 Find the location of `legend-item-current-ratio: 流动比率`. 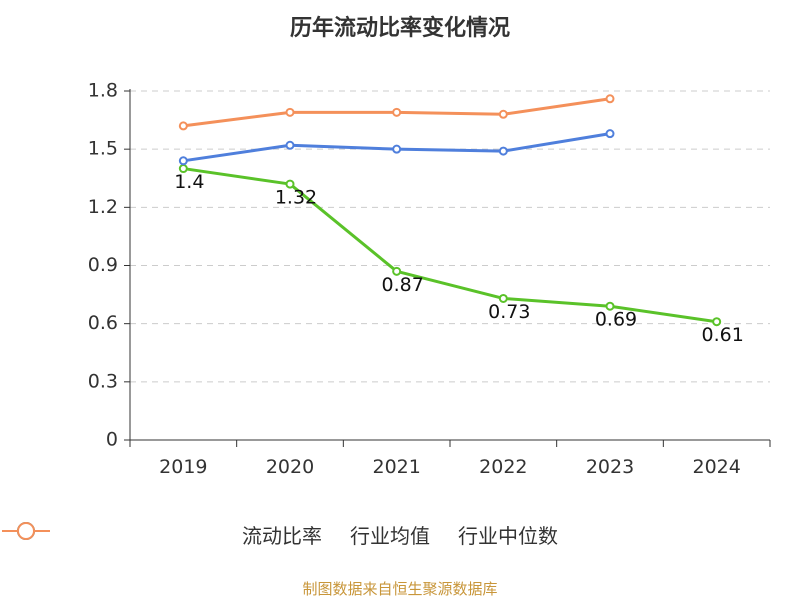

legend-item-current-ratio: 流动比率 is located at coordinates (162, 534).